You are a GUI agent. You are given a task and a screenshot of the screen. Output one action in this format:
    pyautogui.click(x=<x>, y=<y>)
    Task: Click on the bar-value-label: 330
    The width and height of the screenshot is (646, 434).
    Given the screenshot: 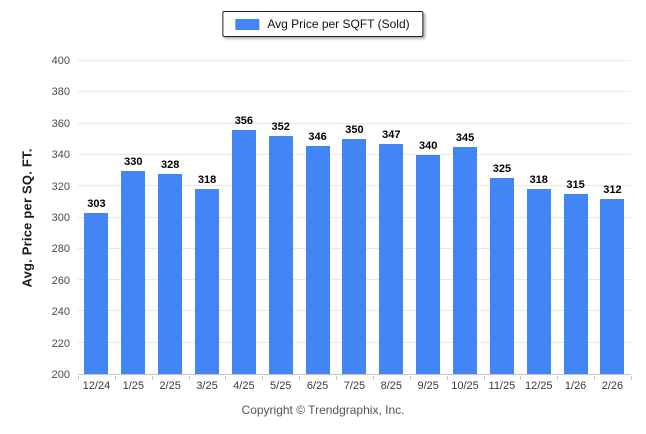 What is the action you would take?
    pyautogui.click(x=133, y=161)
    